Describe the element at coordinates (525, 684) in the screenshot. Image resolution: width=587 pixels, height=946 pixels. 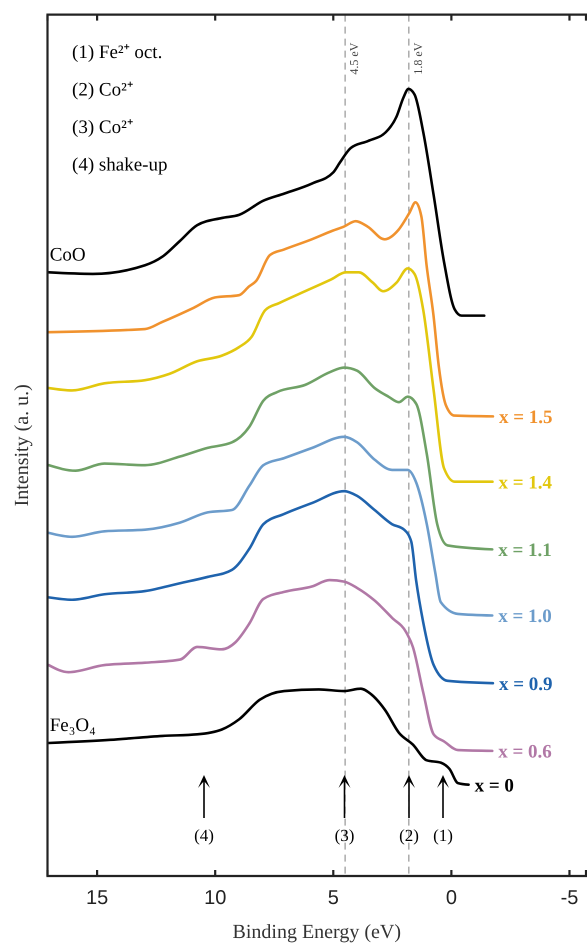
I see `series-label: x = 0.9` at that location.